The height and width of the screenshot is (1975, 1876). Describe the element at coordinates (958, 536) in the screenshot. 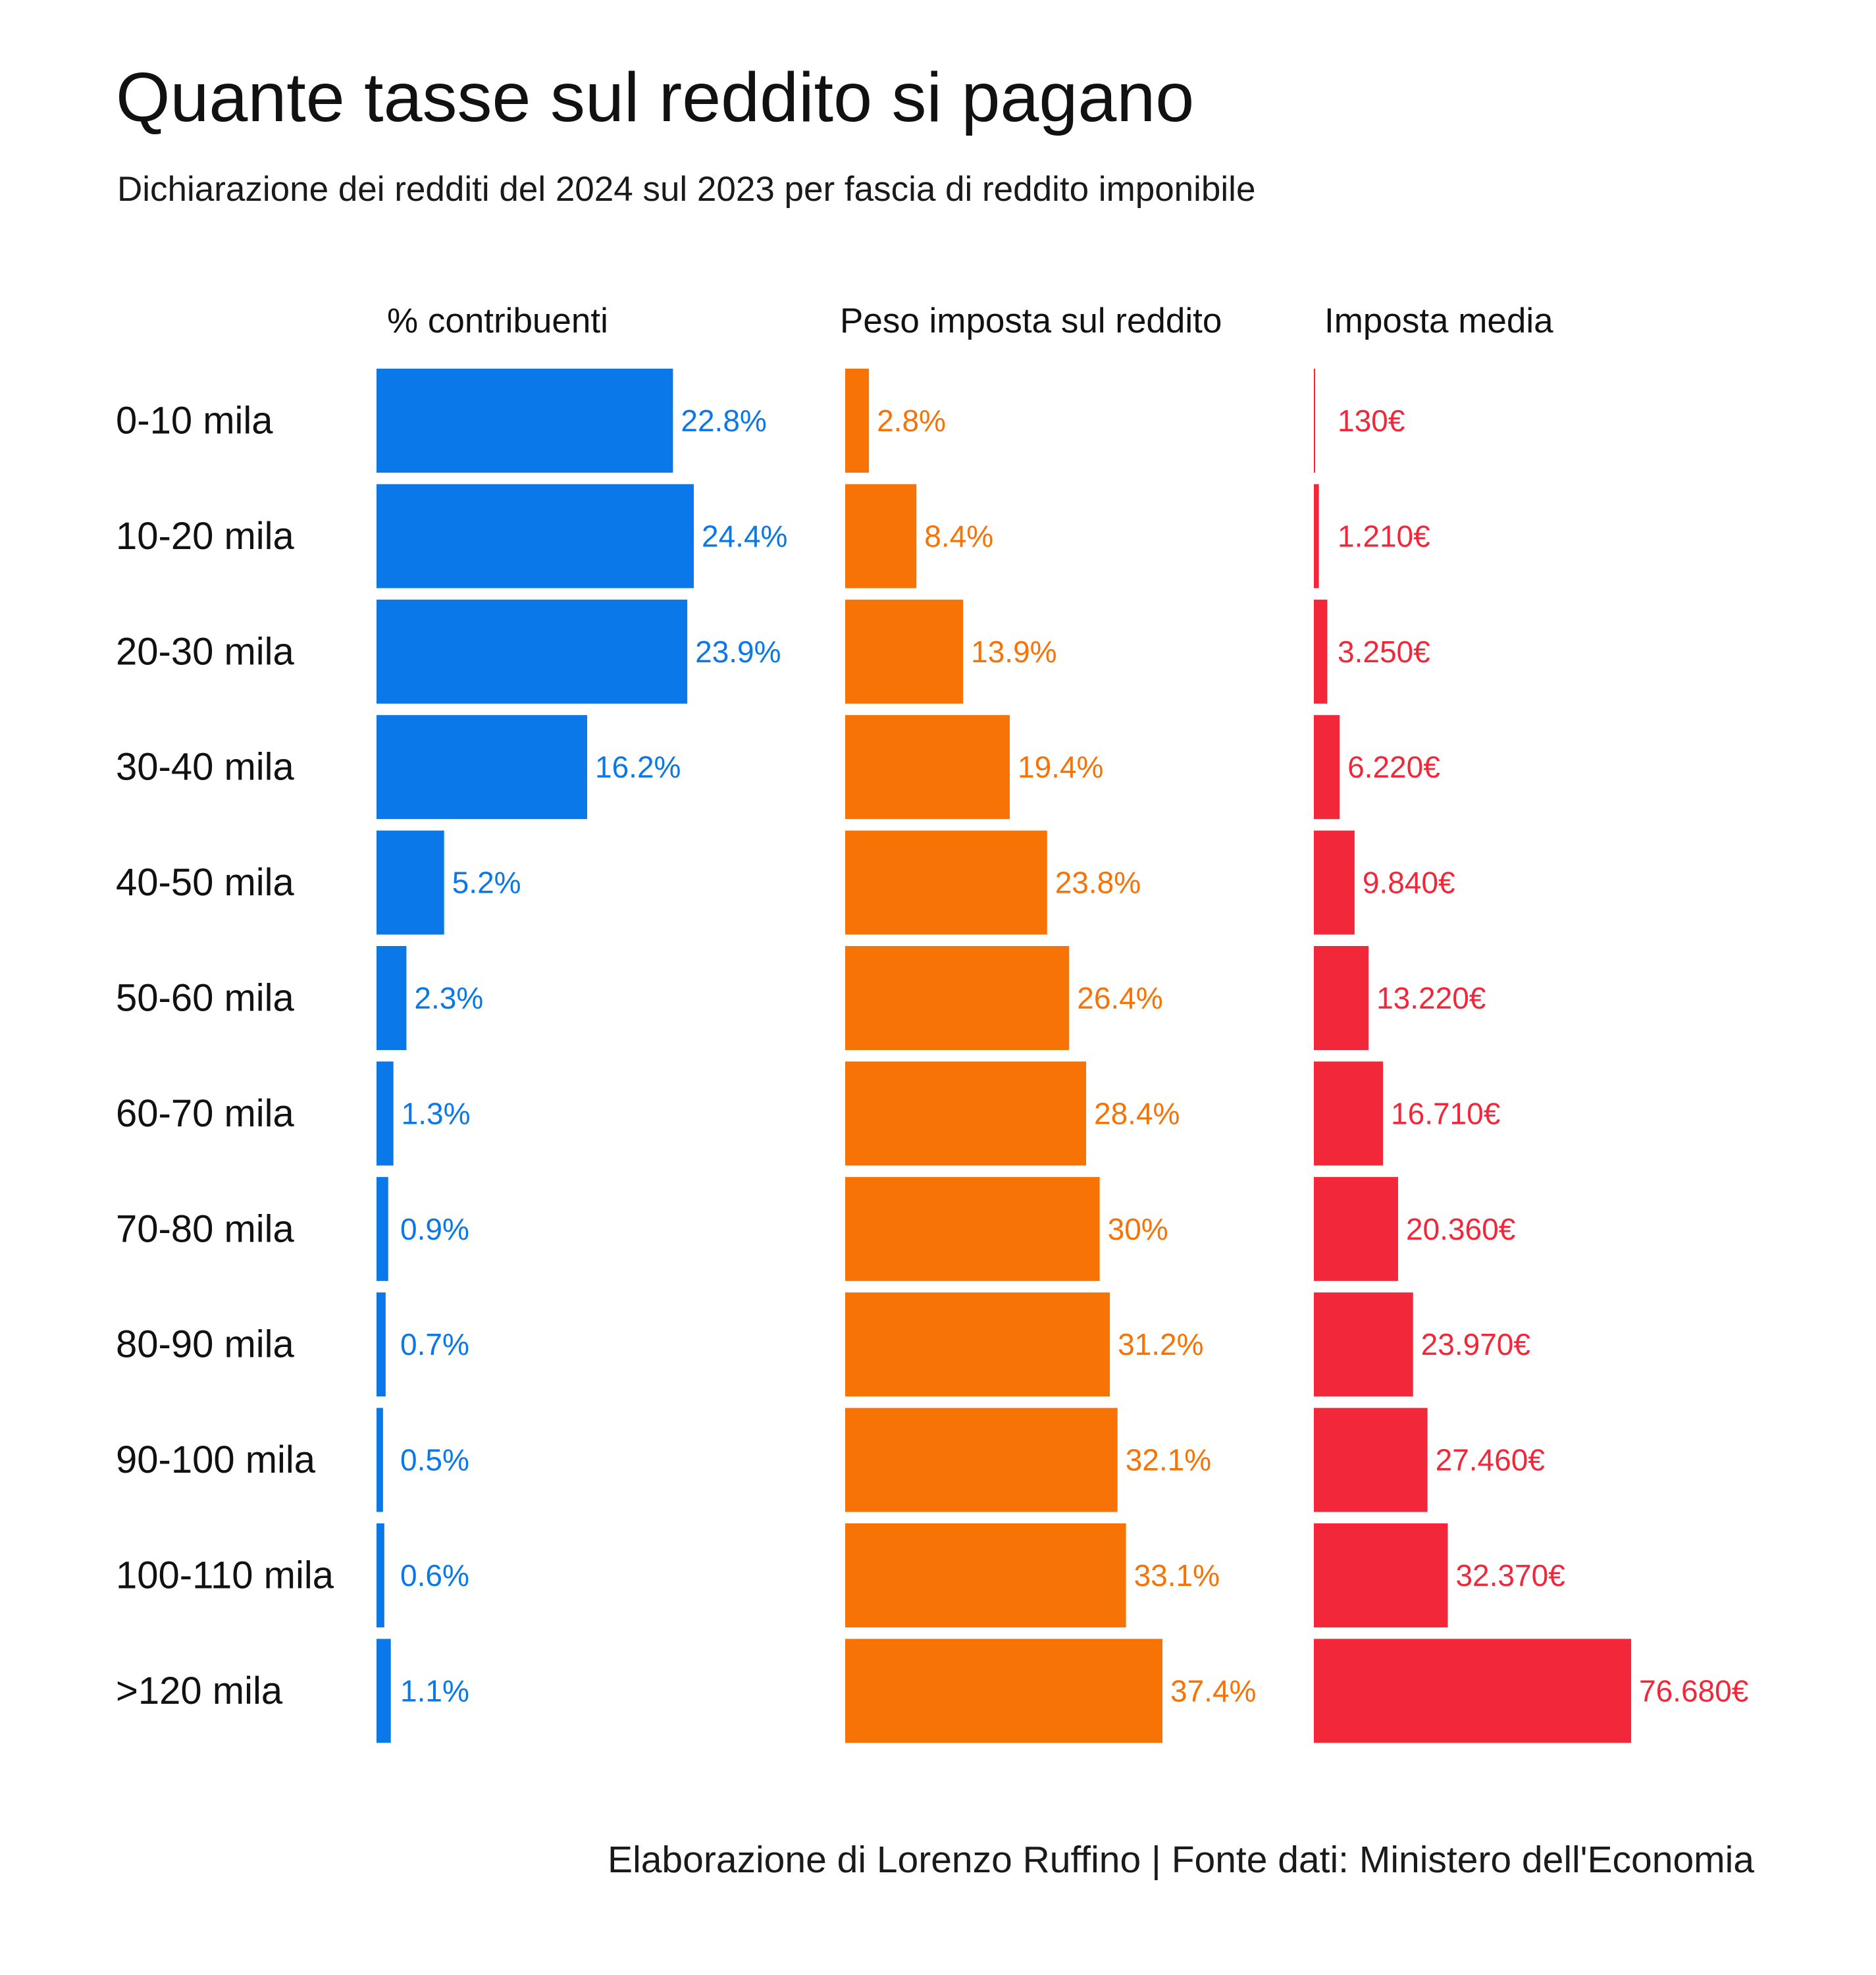

I see `data-label: 8.4%` at that location.